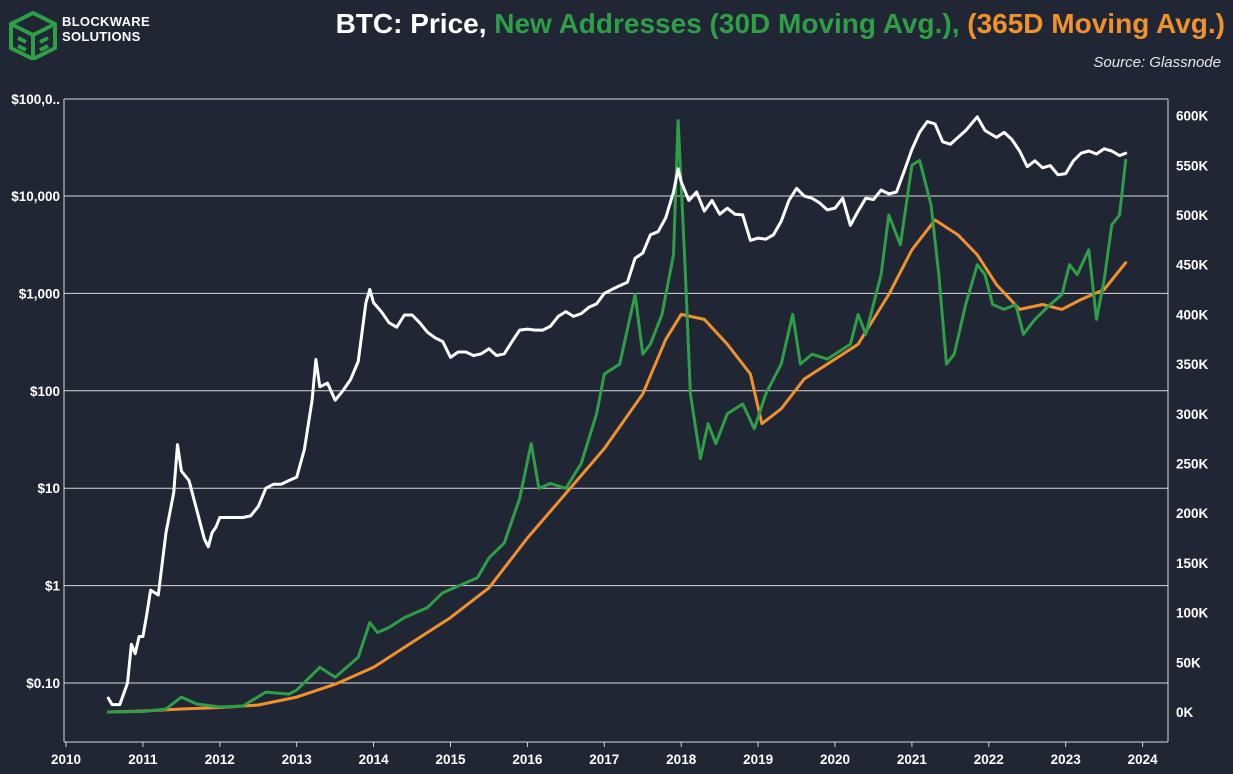 The image size is (1233, 774). Describe the element at coordinates (143, 759) in the screenshot. I see `x-tick-label: 2011` at that location.